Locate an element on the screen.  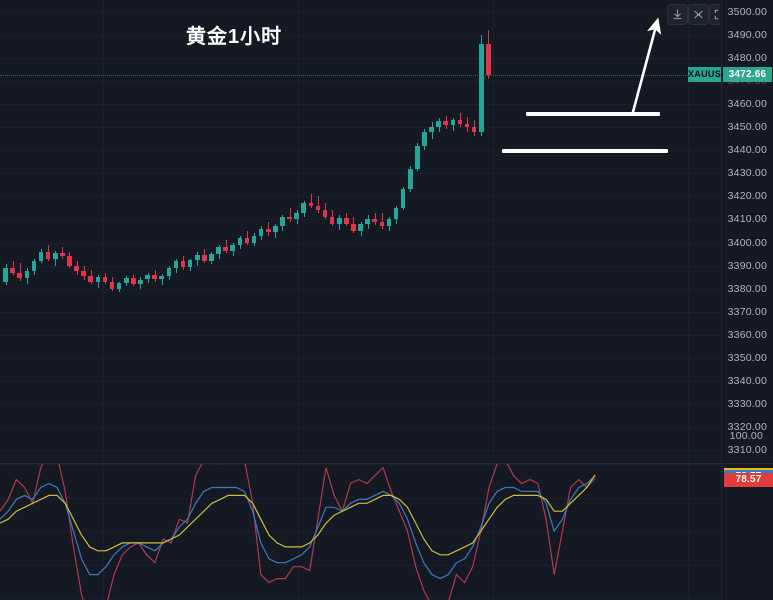
resistance-line is located at coordinates (593, 114).